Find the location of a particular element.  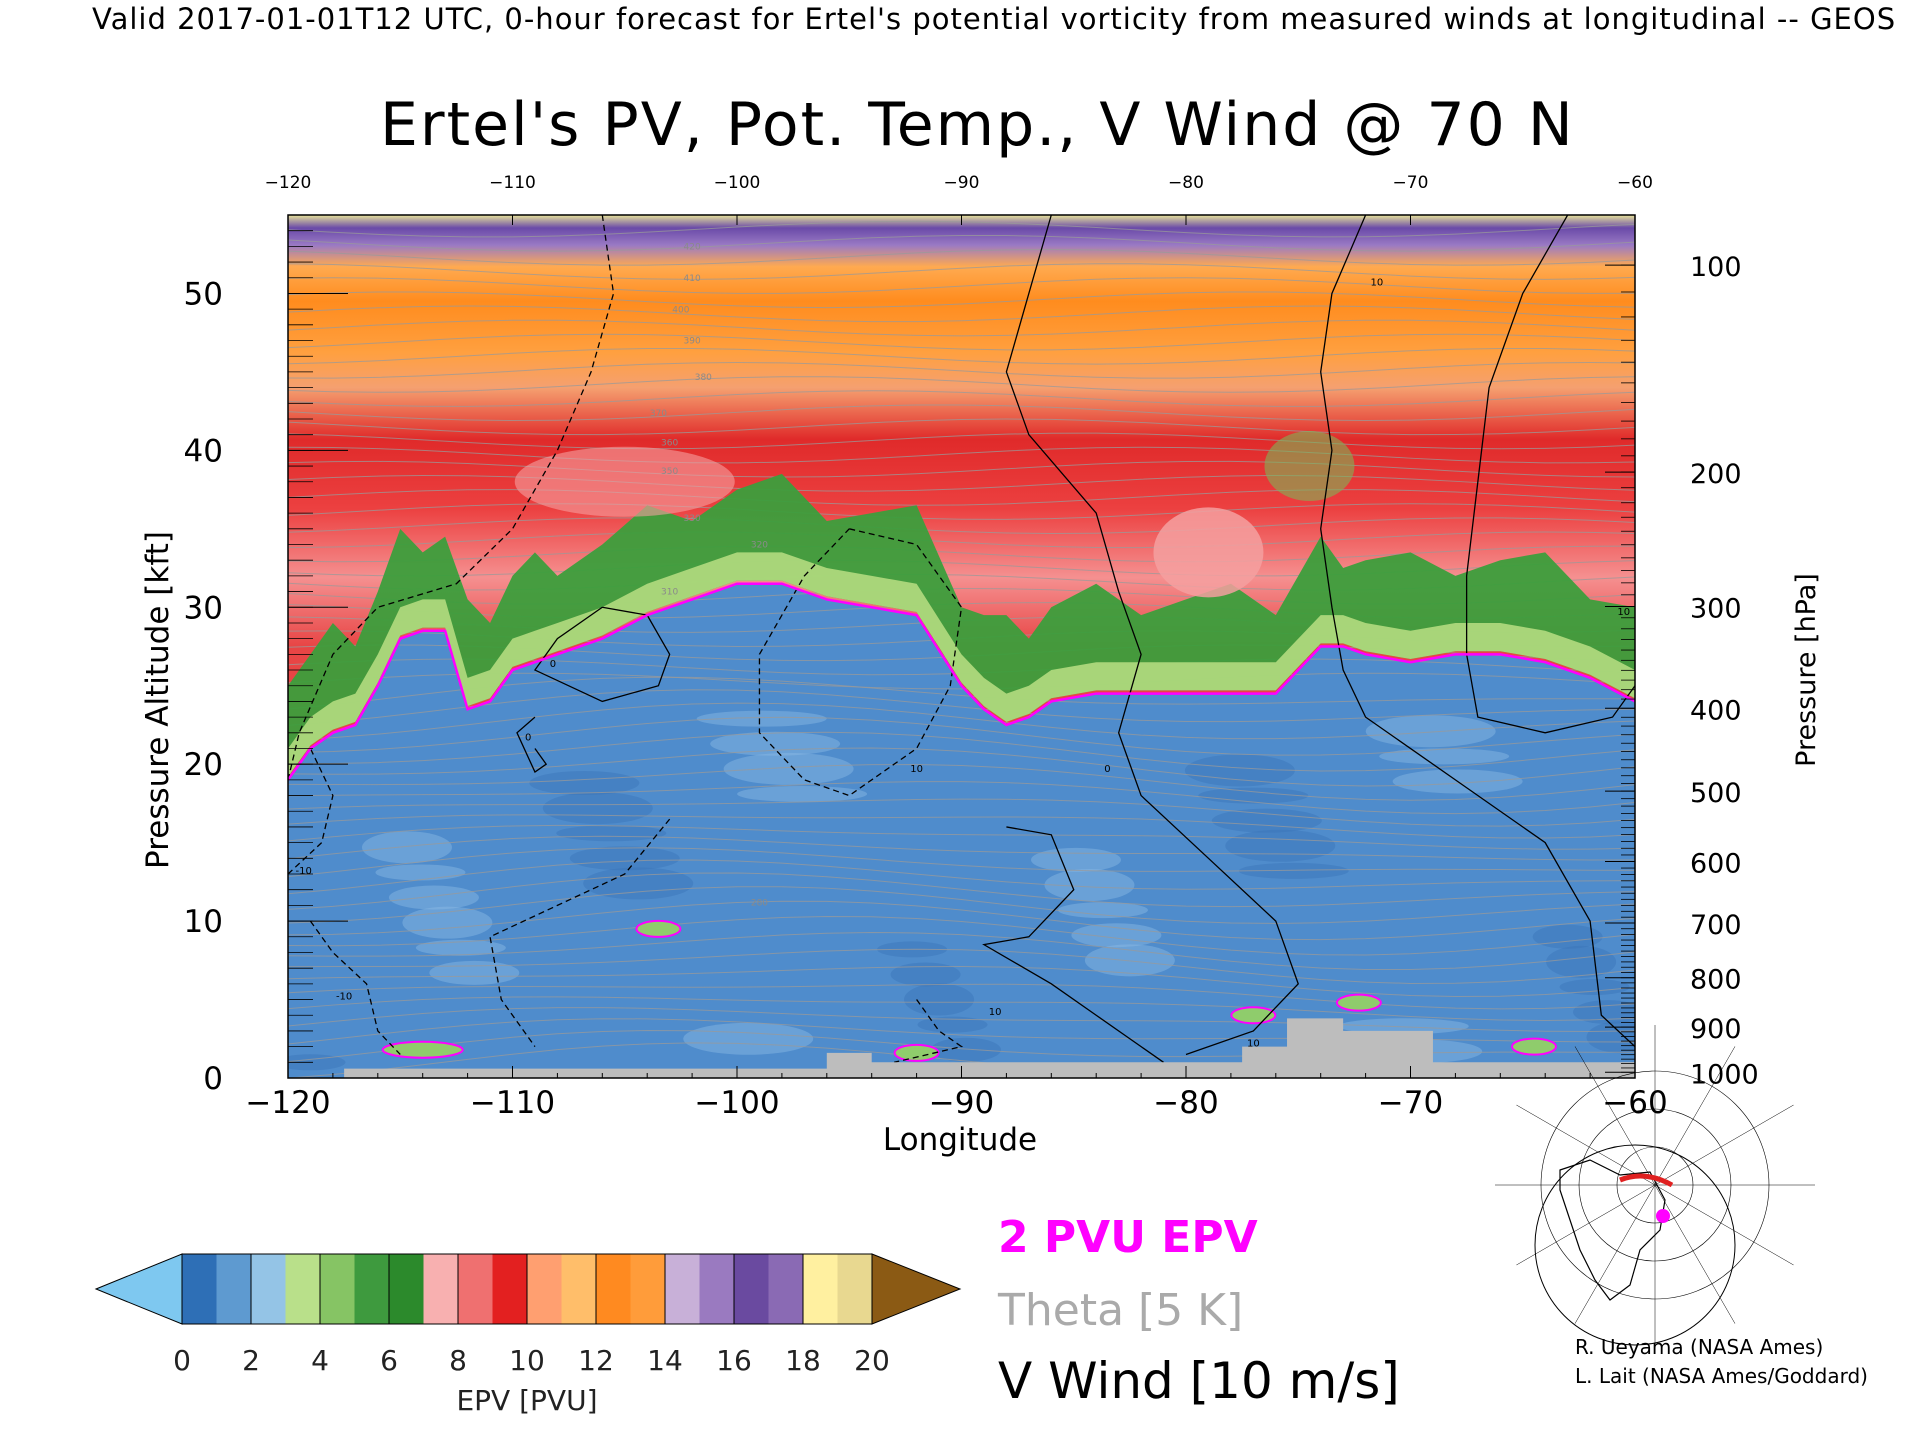

x-top-tick-label: −90 is located at coordinates (962, 183).